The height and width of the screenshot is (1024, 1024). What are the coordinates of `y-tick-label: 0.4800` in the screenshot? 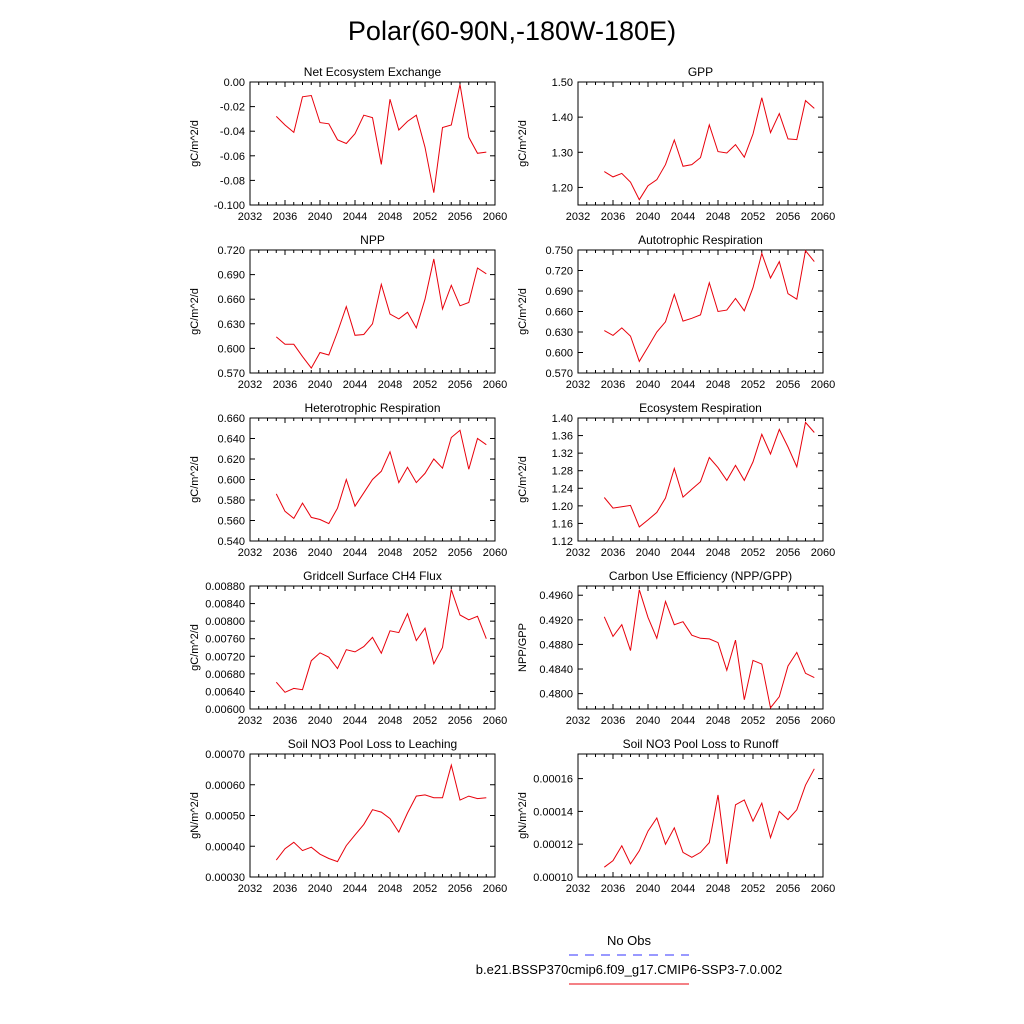 It's located at (556, 695).